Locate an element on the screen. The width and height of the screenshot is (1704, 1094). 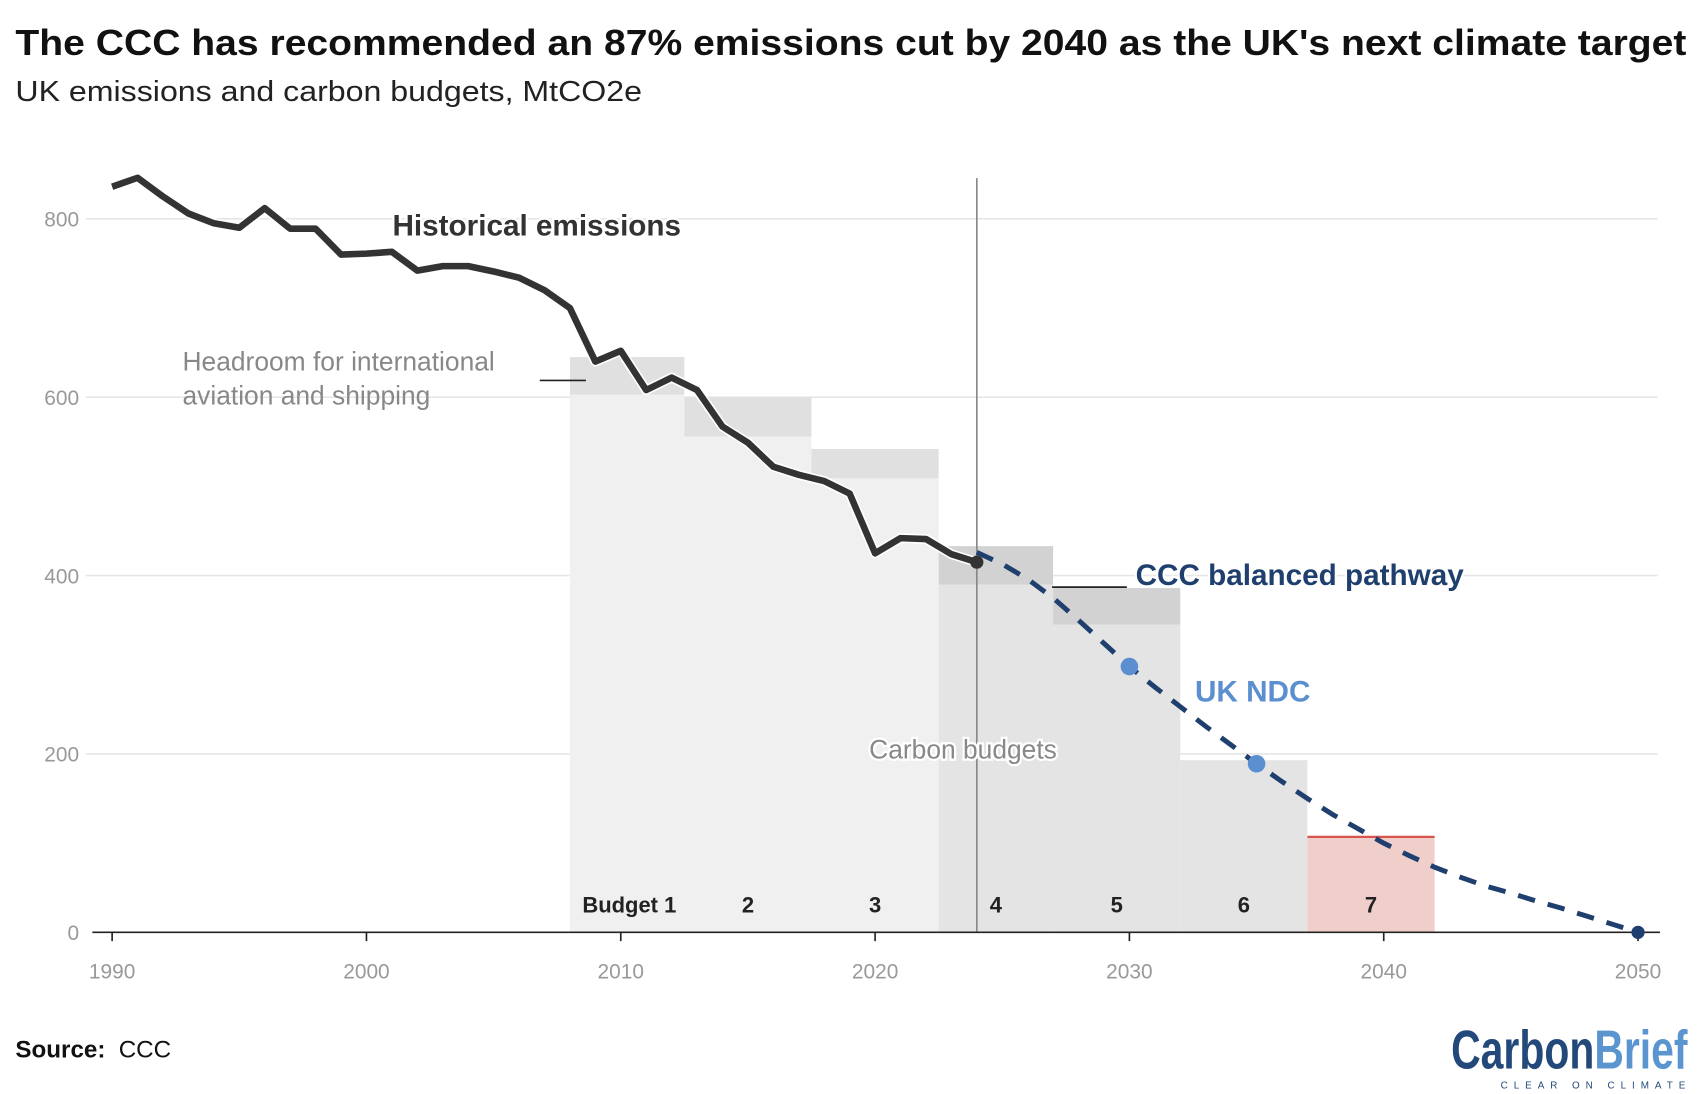
x-tick-label: 2050 is located at coordinates (1638, 971).